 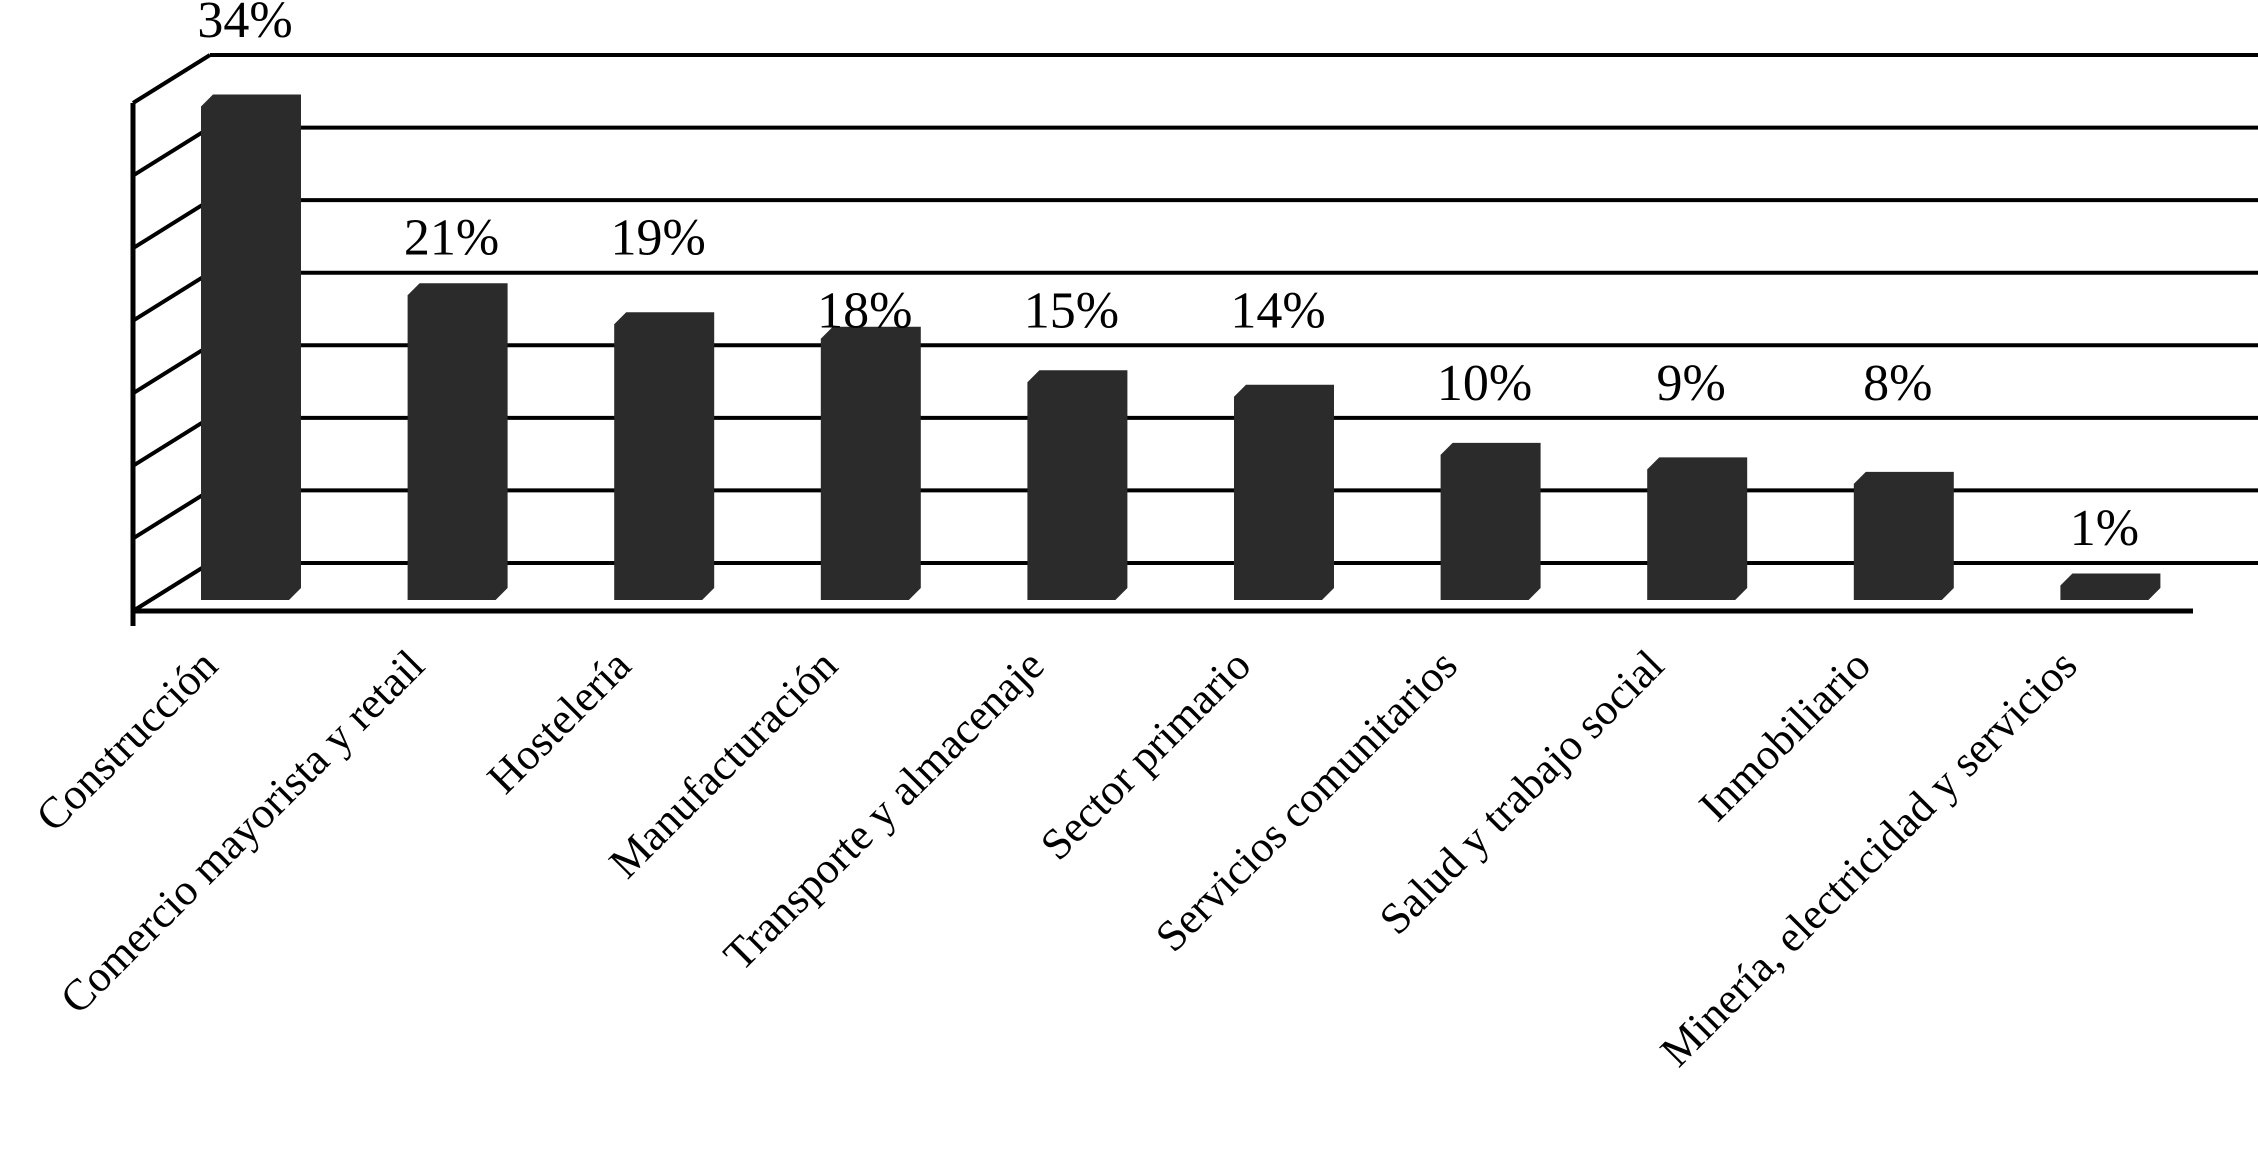 I want to click on value-label: 34%, so click(x=244, y=24).